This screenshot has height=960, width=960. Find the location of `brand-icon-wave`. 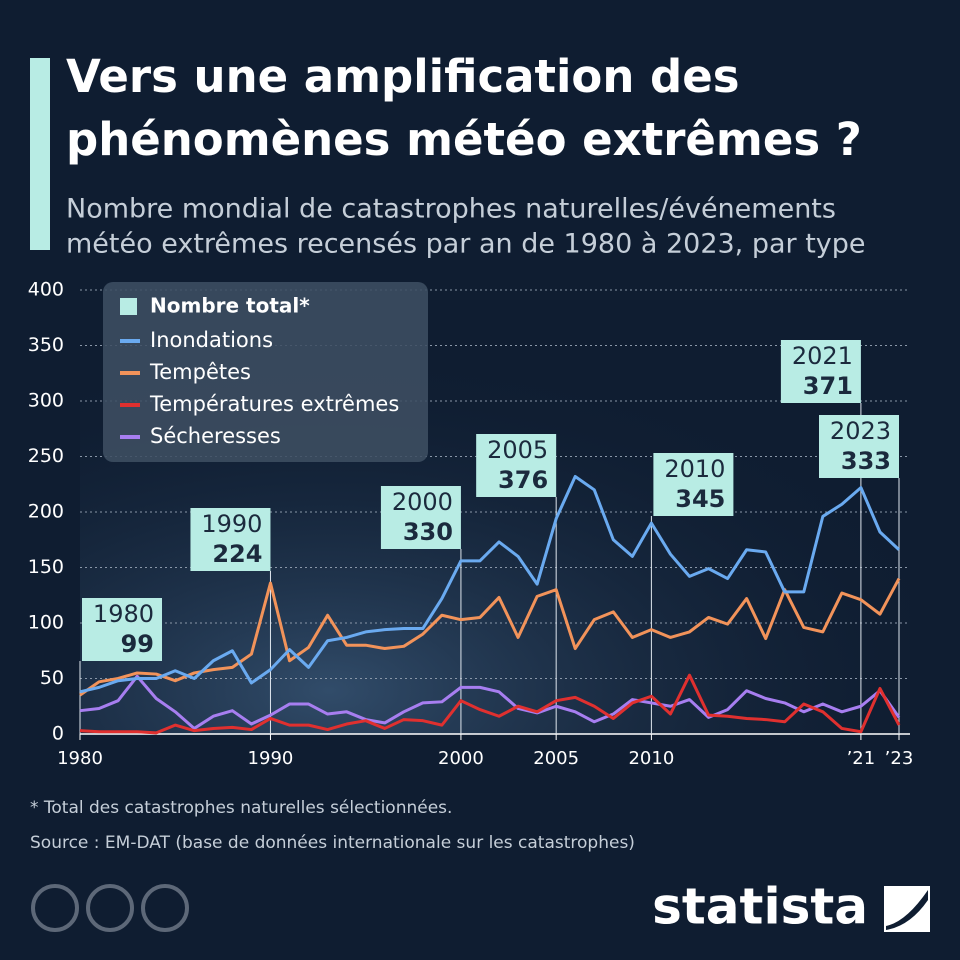

brand-icon-wave is located at coordinates (907, 910).